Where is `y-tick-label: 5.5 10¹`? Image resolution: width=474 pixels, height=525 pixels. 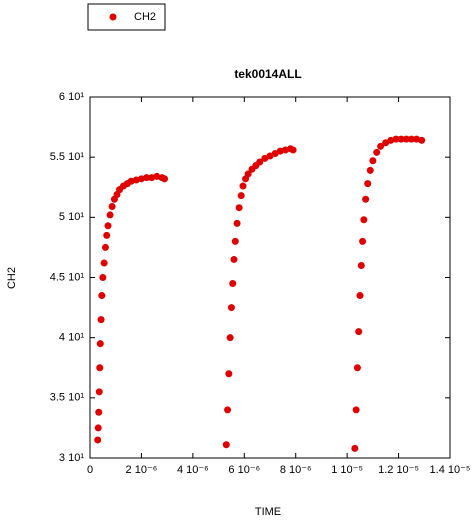 y-tick-label: 5.5 10¹ is located at coordinates (67, 157).